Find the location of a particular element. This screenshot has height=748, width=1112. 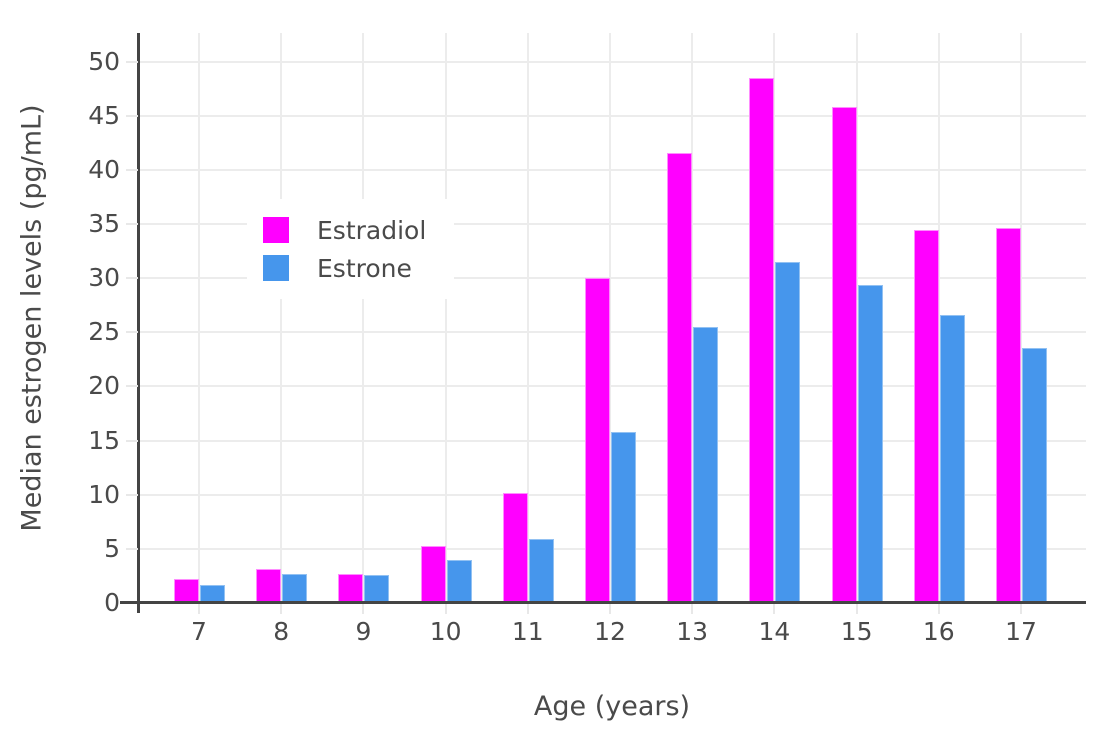

y-tick-label-50: 50 is located at coordinates (104, 61).